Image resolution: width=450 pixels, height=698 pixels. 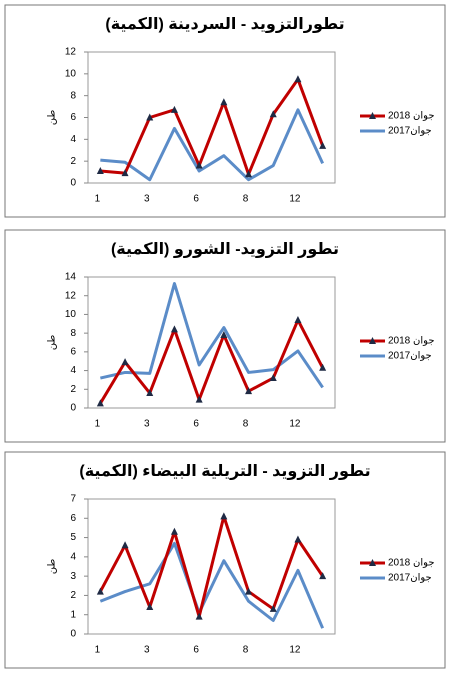 I want to click on chart-title: تطورالتزويد - السردينة (الكمية), so click(x=224, y=24).